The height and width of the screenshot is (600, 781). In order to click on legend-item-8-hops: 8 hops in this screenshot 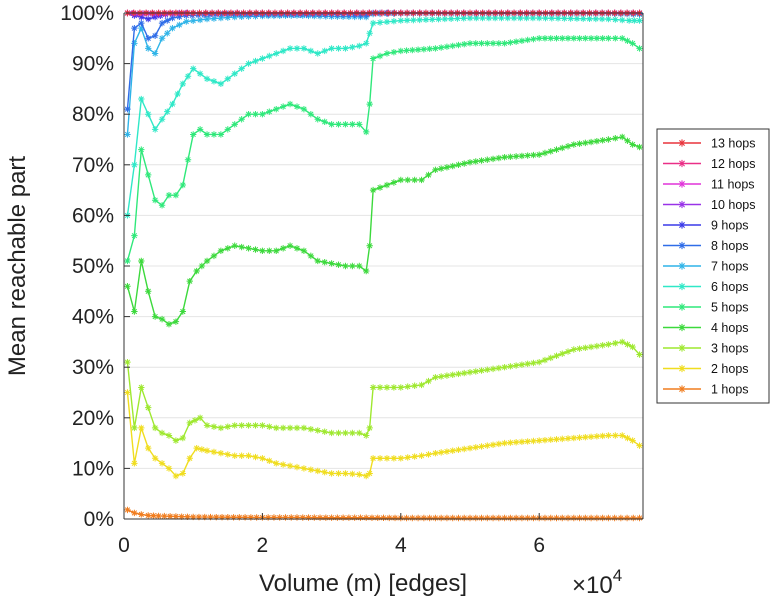, I will do `click(706, 246)`.